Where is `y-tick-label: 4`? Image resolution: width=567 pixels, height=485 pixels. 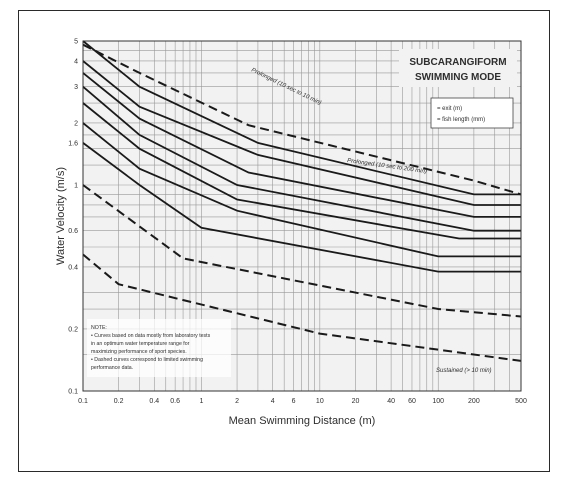
y-tick-label: 4 is located at coordinates (76, 61).